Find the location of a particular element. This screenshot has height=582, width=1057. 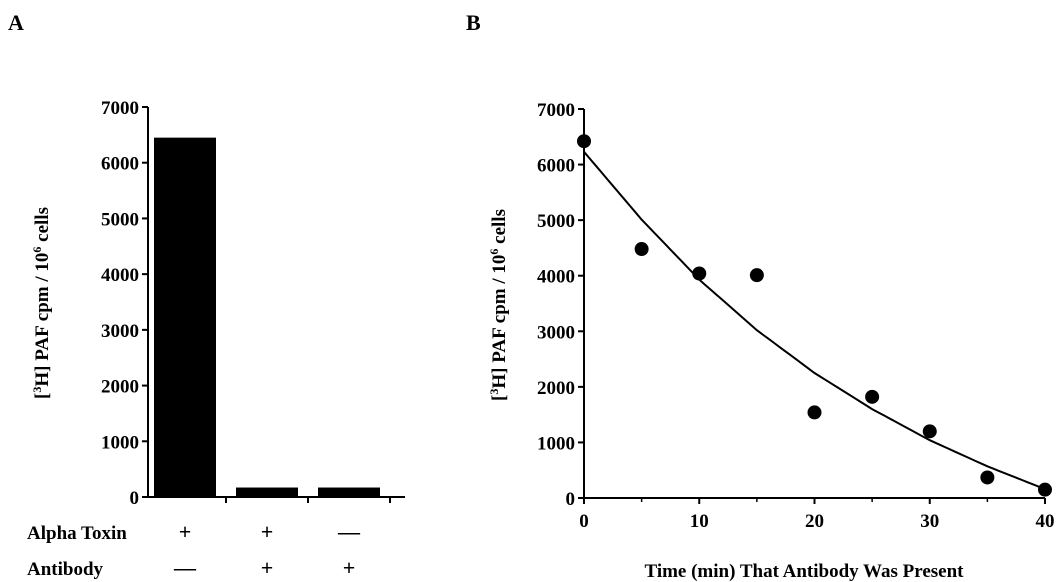

y-tick-label-a: 3000 is located at coordinates (120, 331).